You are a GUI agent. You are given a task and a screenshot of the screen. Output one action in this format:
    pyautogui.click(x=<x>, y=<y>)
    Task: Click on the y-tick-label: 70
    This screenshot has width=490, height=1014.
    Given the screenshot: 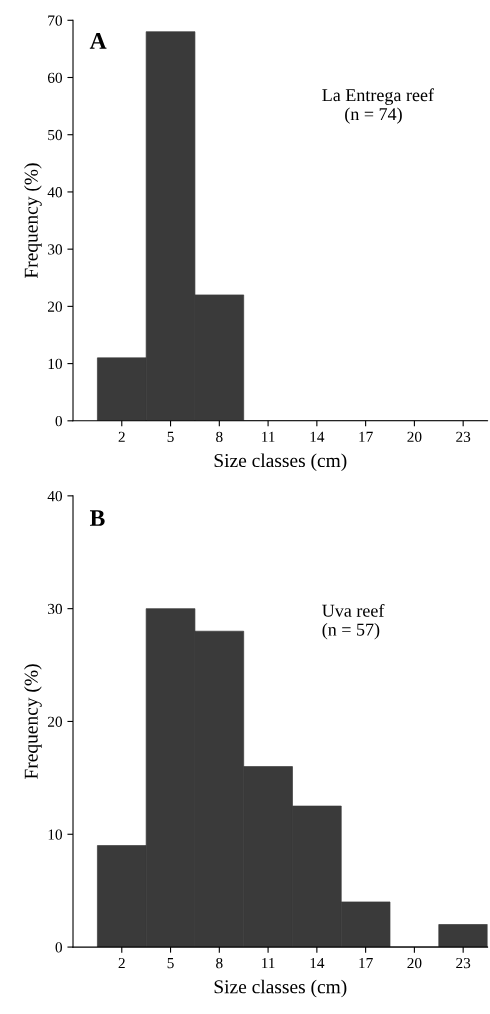 What is the action you would take?
    pyautogui.click(x=55, y=20)
    